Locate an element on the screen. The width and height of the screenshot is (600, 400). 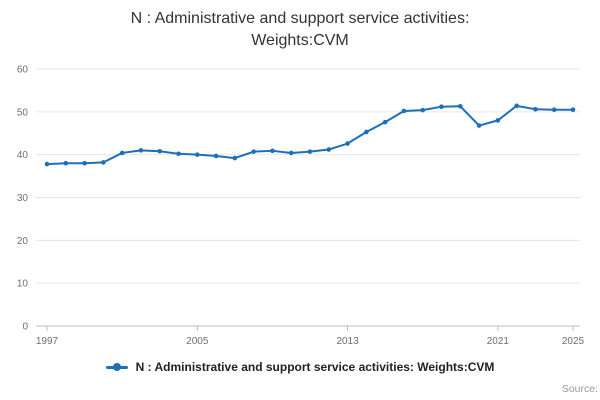
svg-text: 1997 is located at coordinates (47, 341).